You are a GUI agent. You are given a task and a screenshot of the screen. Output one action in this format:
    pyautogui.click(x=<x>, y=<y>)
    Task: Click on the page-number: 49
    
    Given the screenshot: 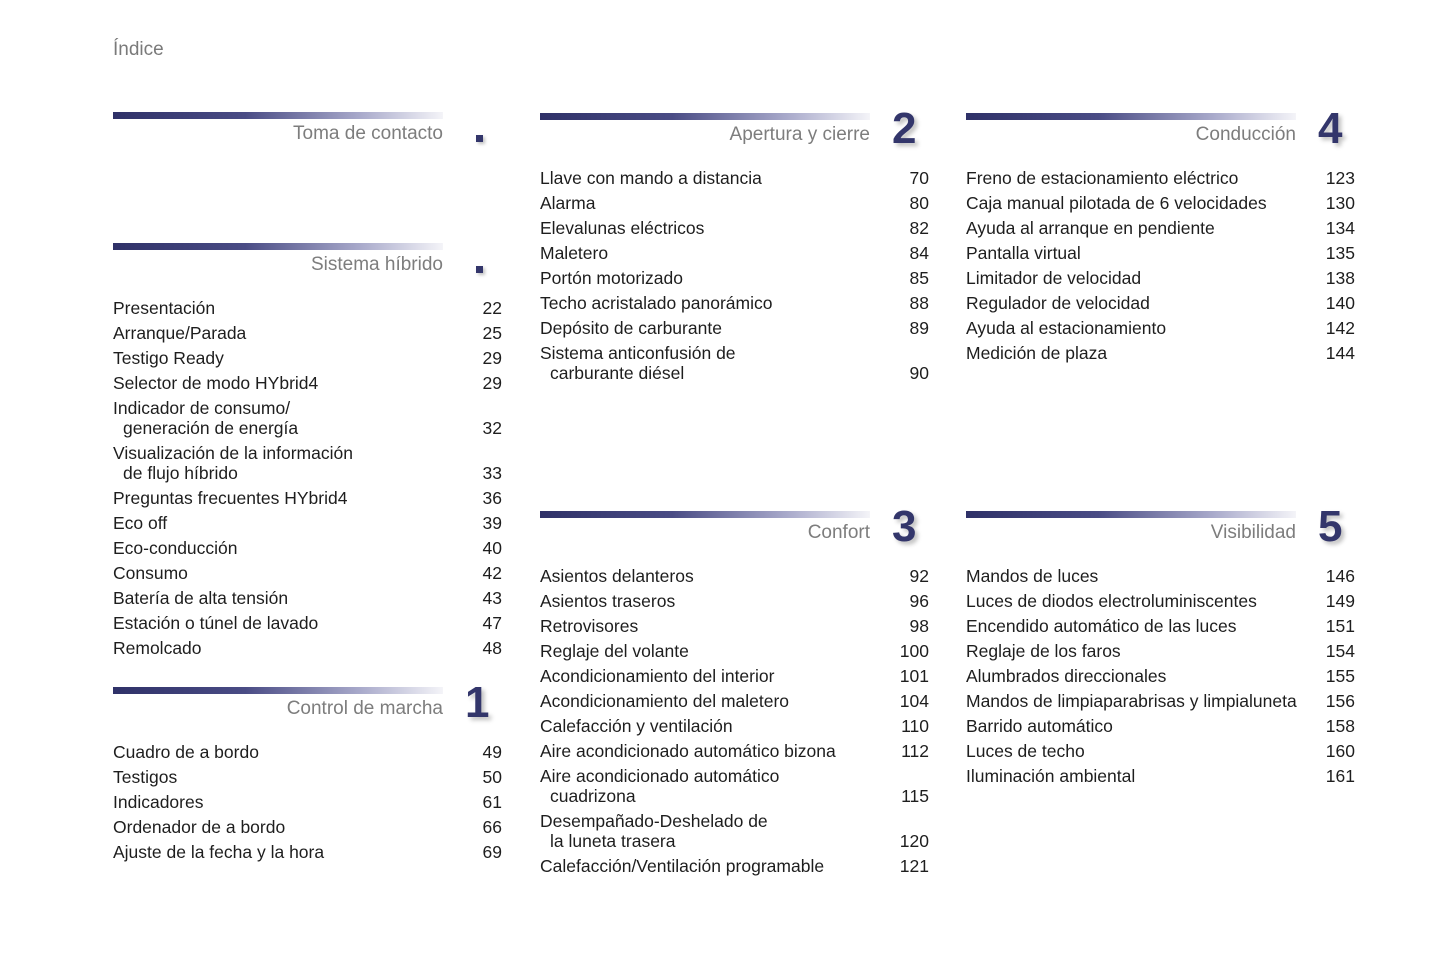 What is the action you would take?
    pyautogui.click(x=492, y=752)
    